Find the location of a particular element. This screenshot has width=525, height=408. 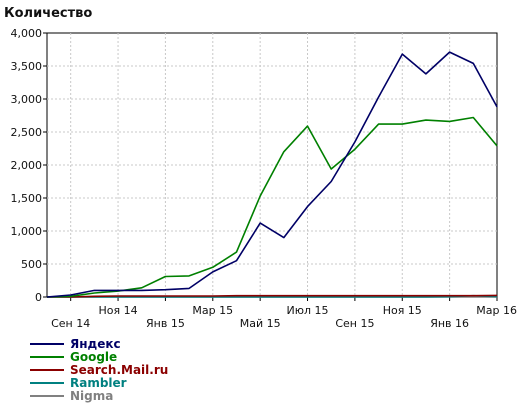

legend-label: Rambler is located at coordinates (98, 382).